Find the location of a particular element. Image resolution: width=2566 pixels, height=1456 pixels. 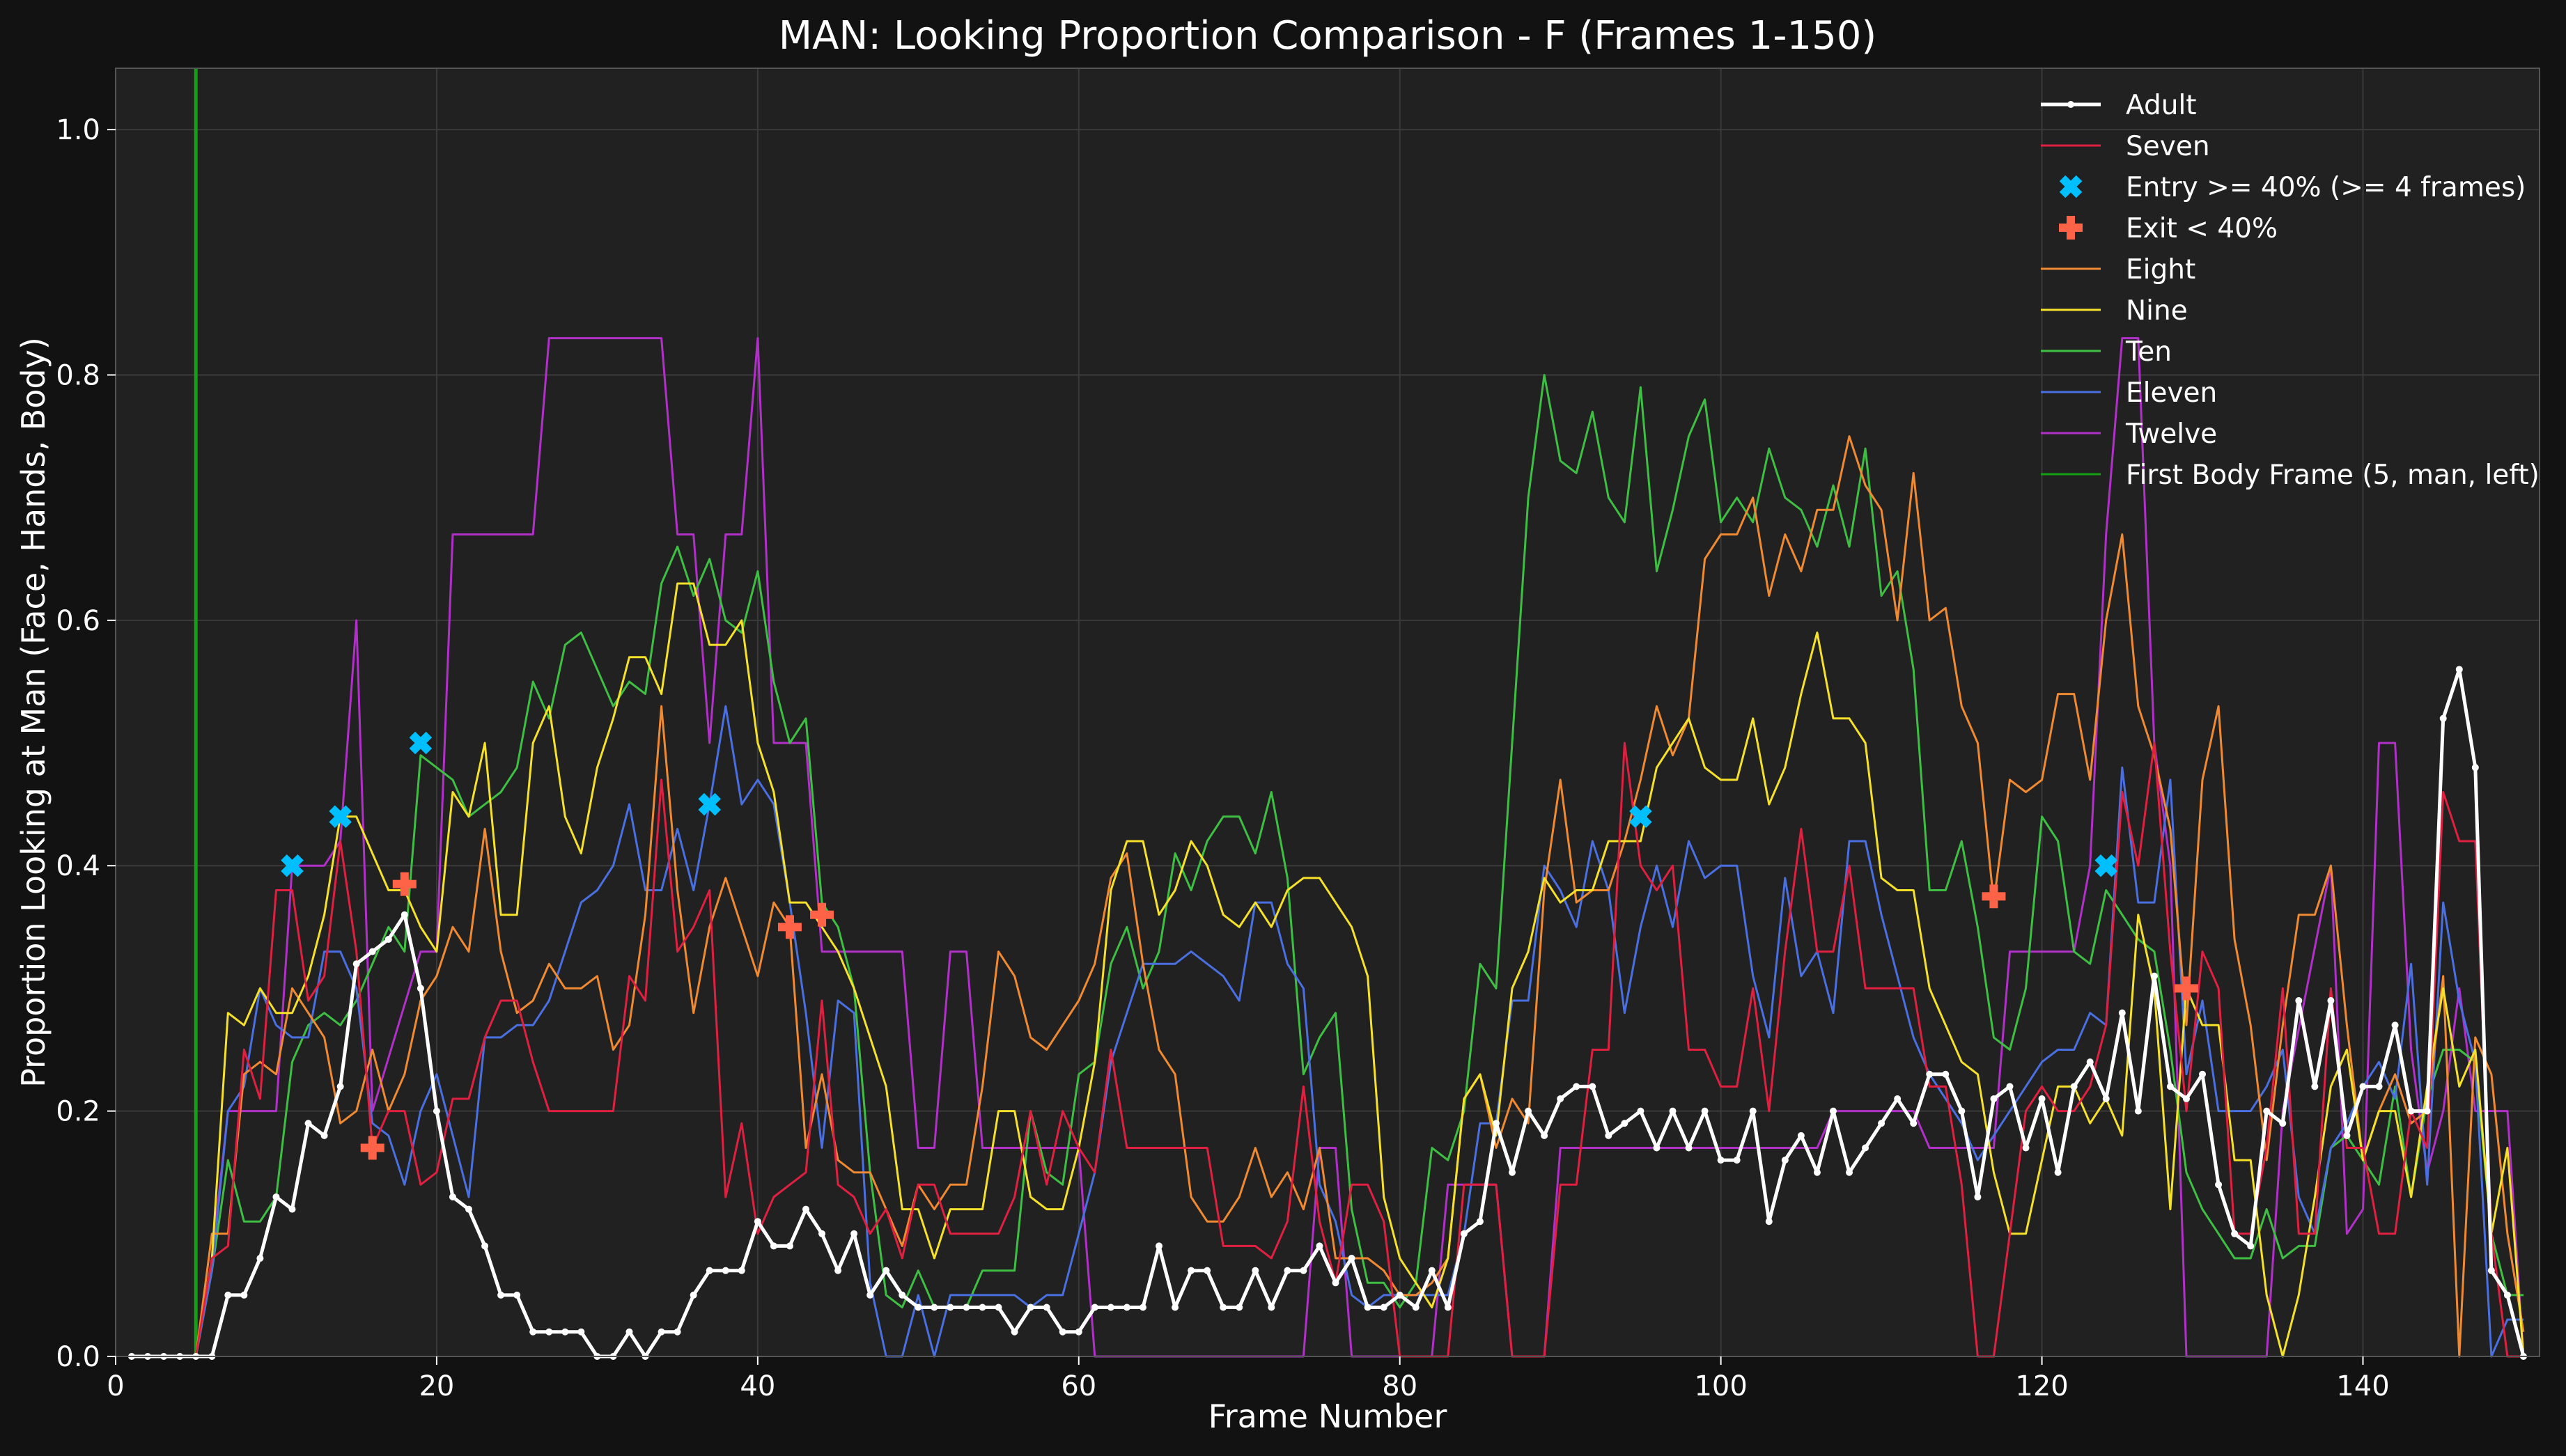

legend-swatch-marker is located at coordinates (2070, 104).